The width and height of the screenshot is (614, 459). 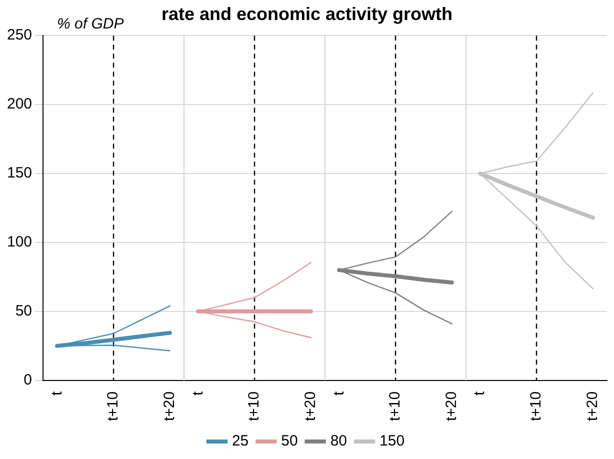 What do you see at coordinates (19, 242) in the screenshot?
I see `y-tick-label: 100` at bounding box center [19, 242].